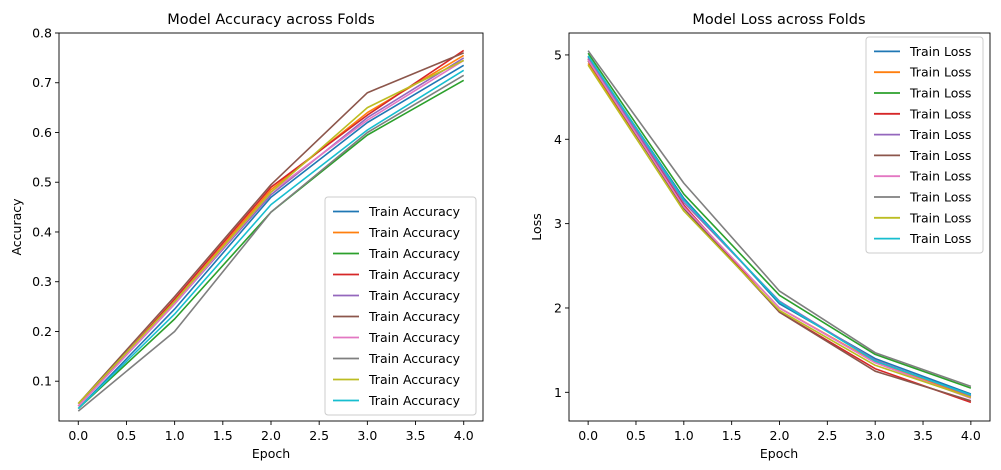 This screenshot has width=1001, height=470. I want to click on accuracy-y-tick-label: 0.1, so click(42, 381).